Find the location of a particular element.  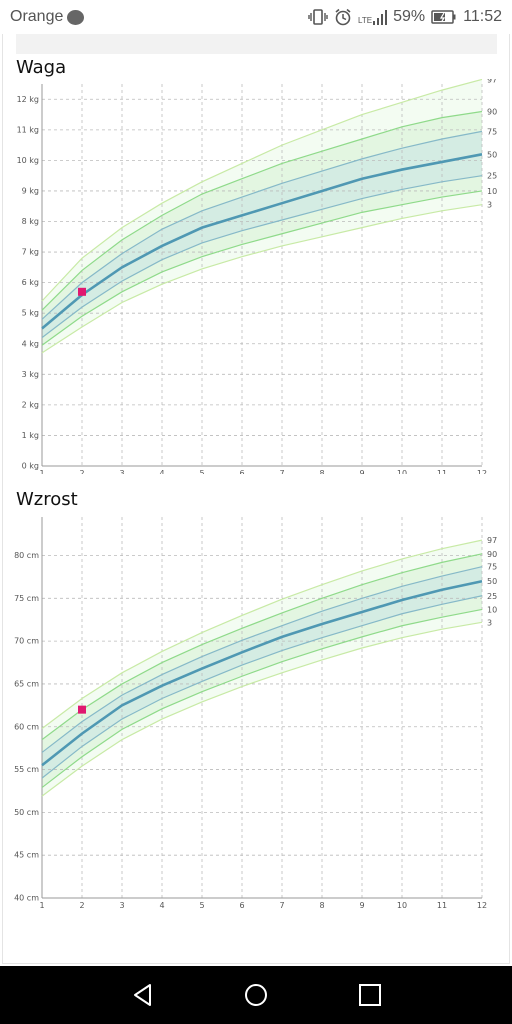

weight-y-tick-label: 11 kg is located at coordinates (28, 129).